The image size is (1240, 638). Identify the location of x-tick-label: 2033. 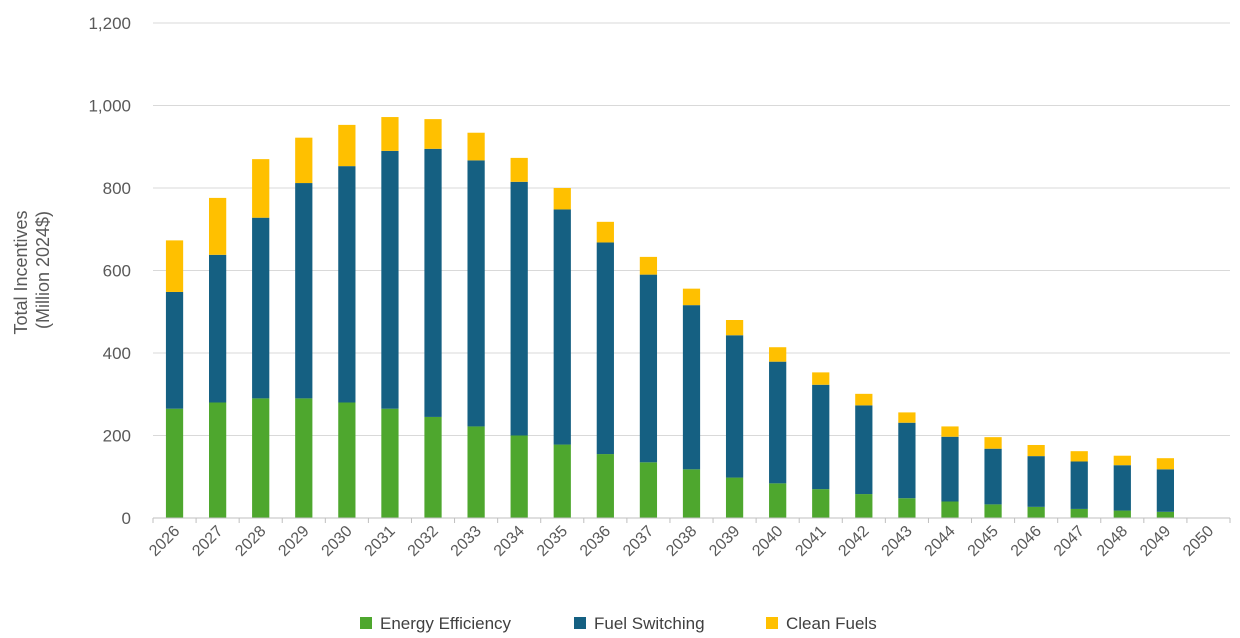
(466, 541).